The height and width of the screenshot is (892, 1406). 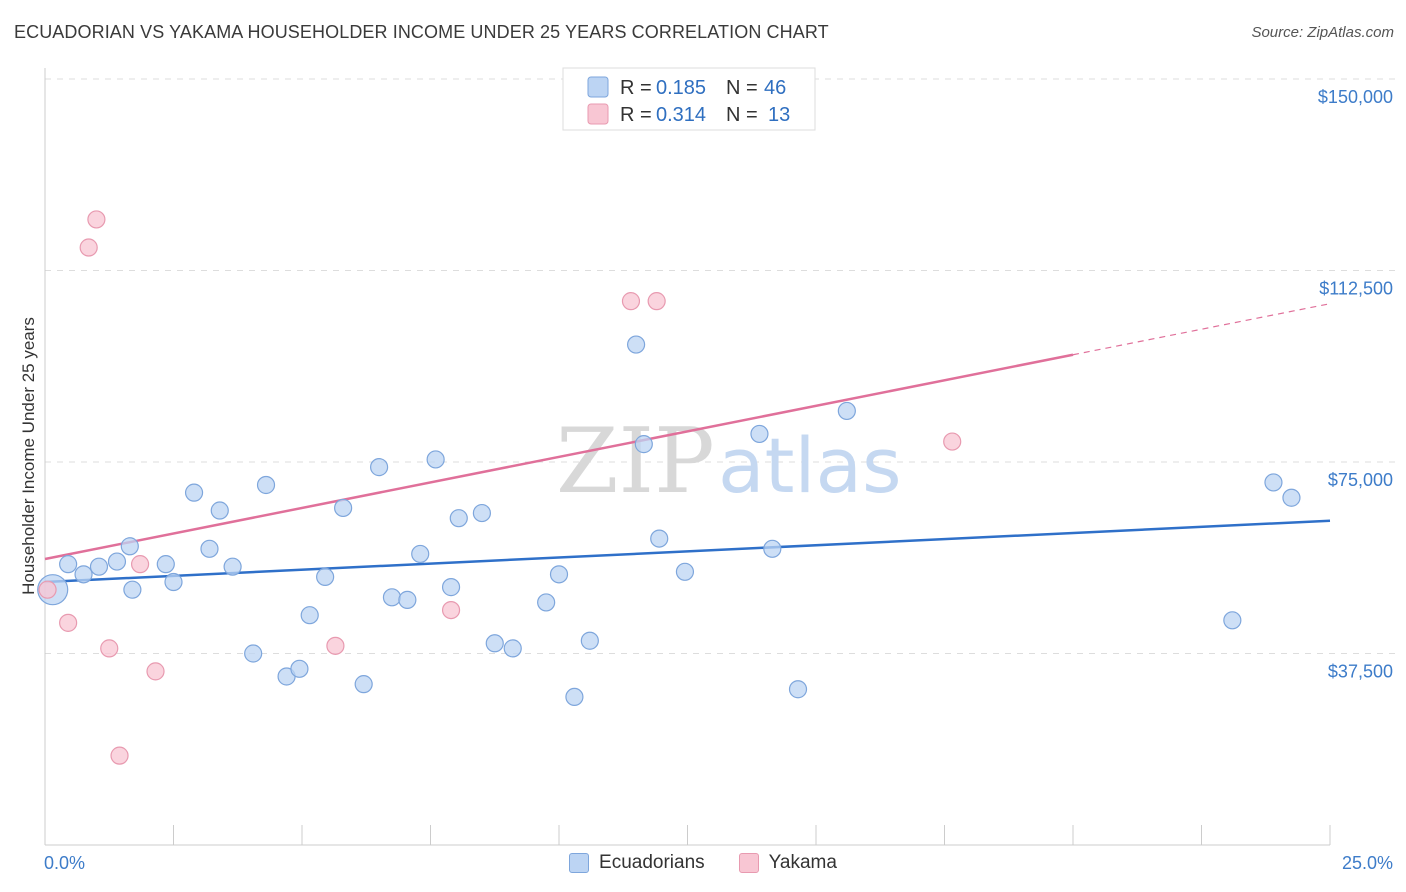 I want to click on legend-r-label-1: R =, so click(x=636, y=88).